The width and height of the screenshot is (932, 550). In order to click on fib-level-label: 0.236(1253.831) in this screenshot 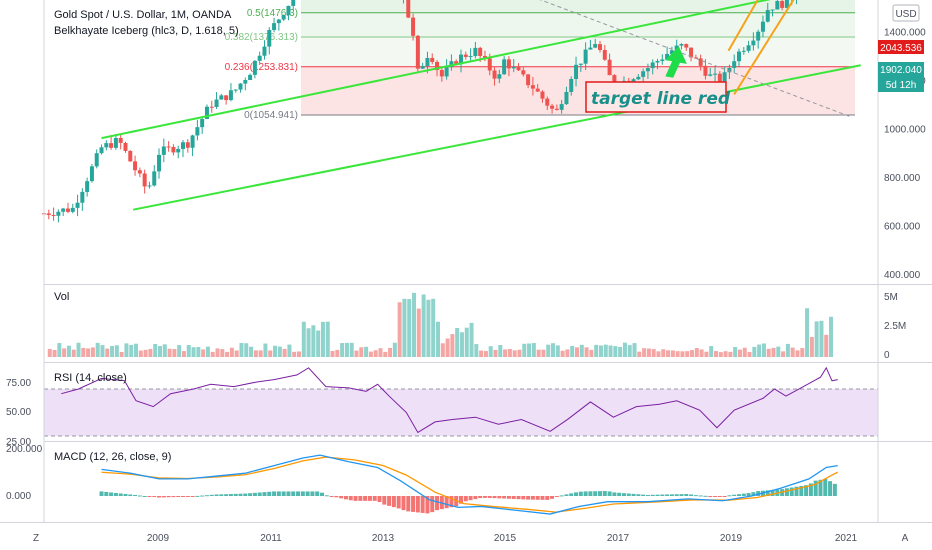, I will do `click(261, 67)`.